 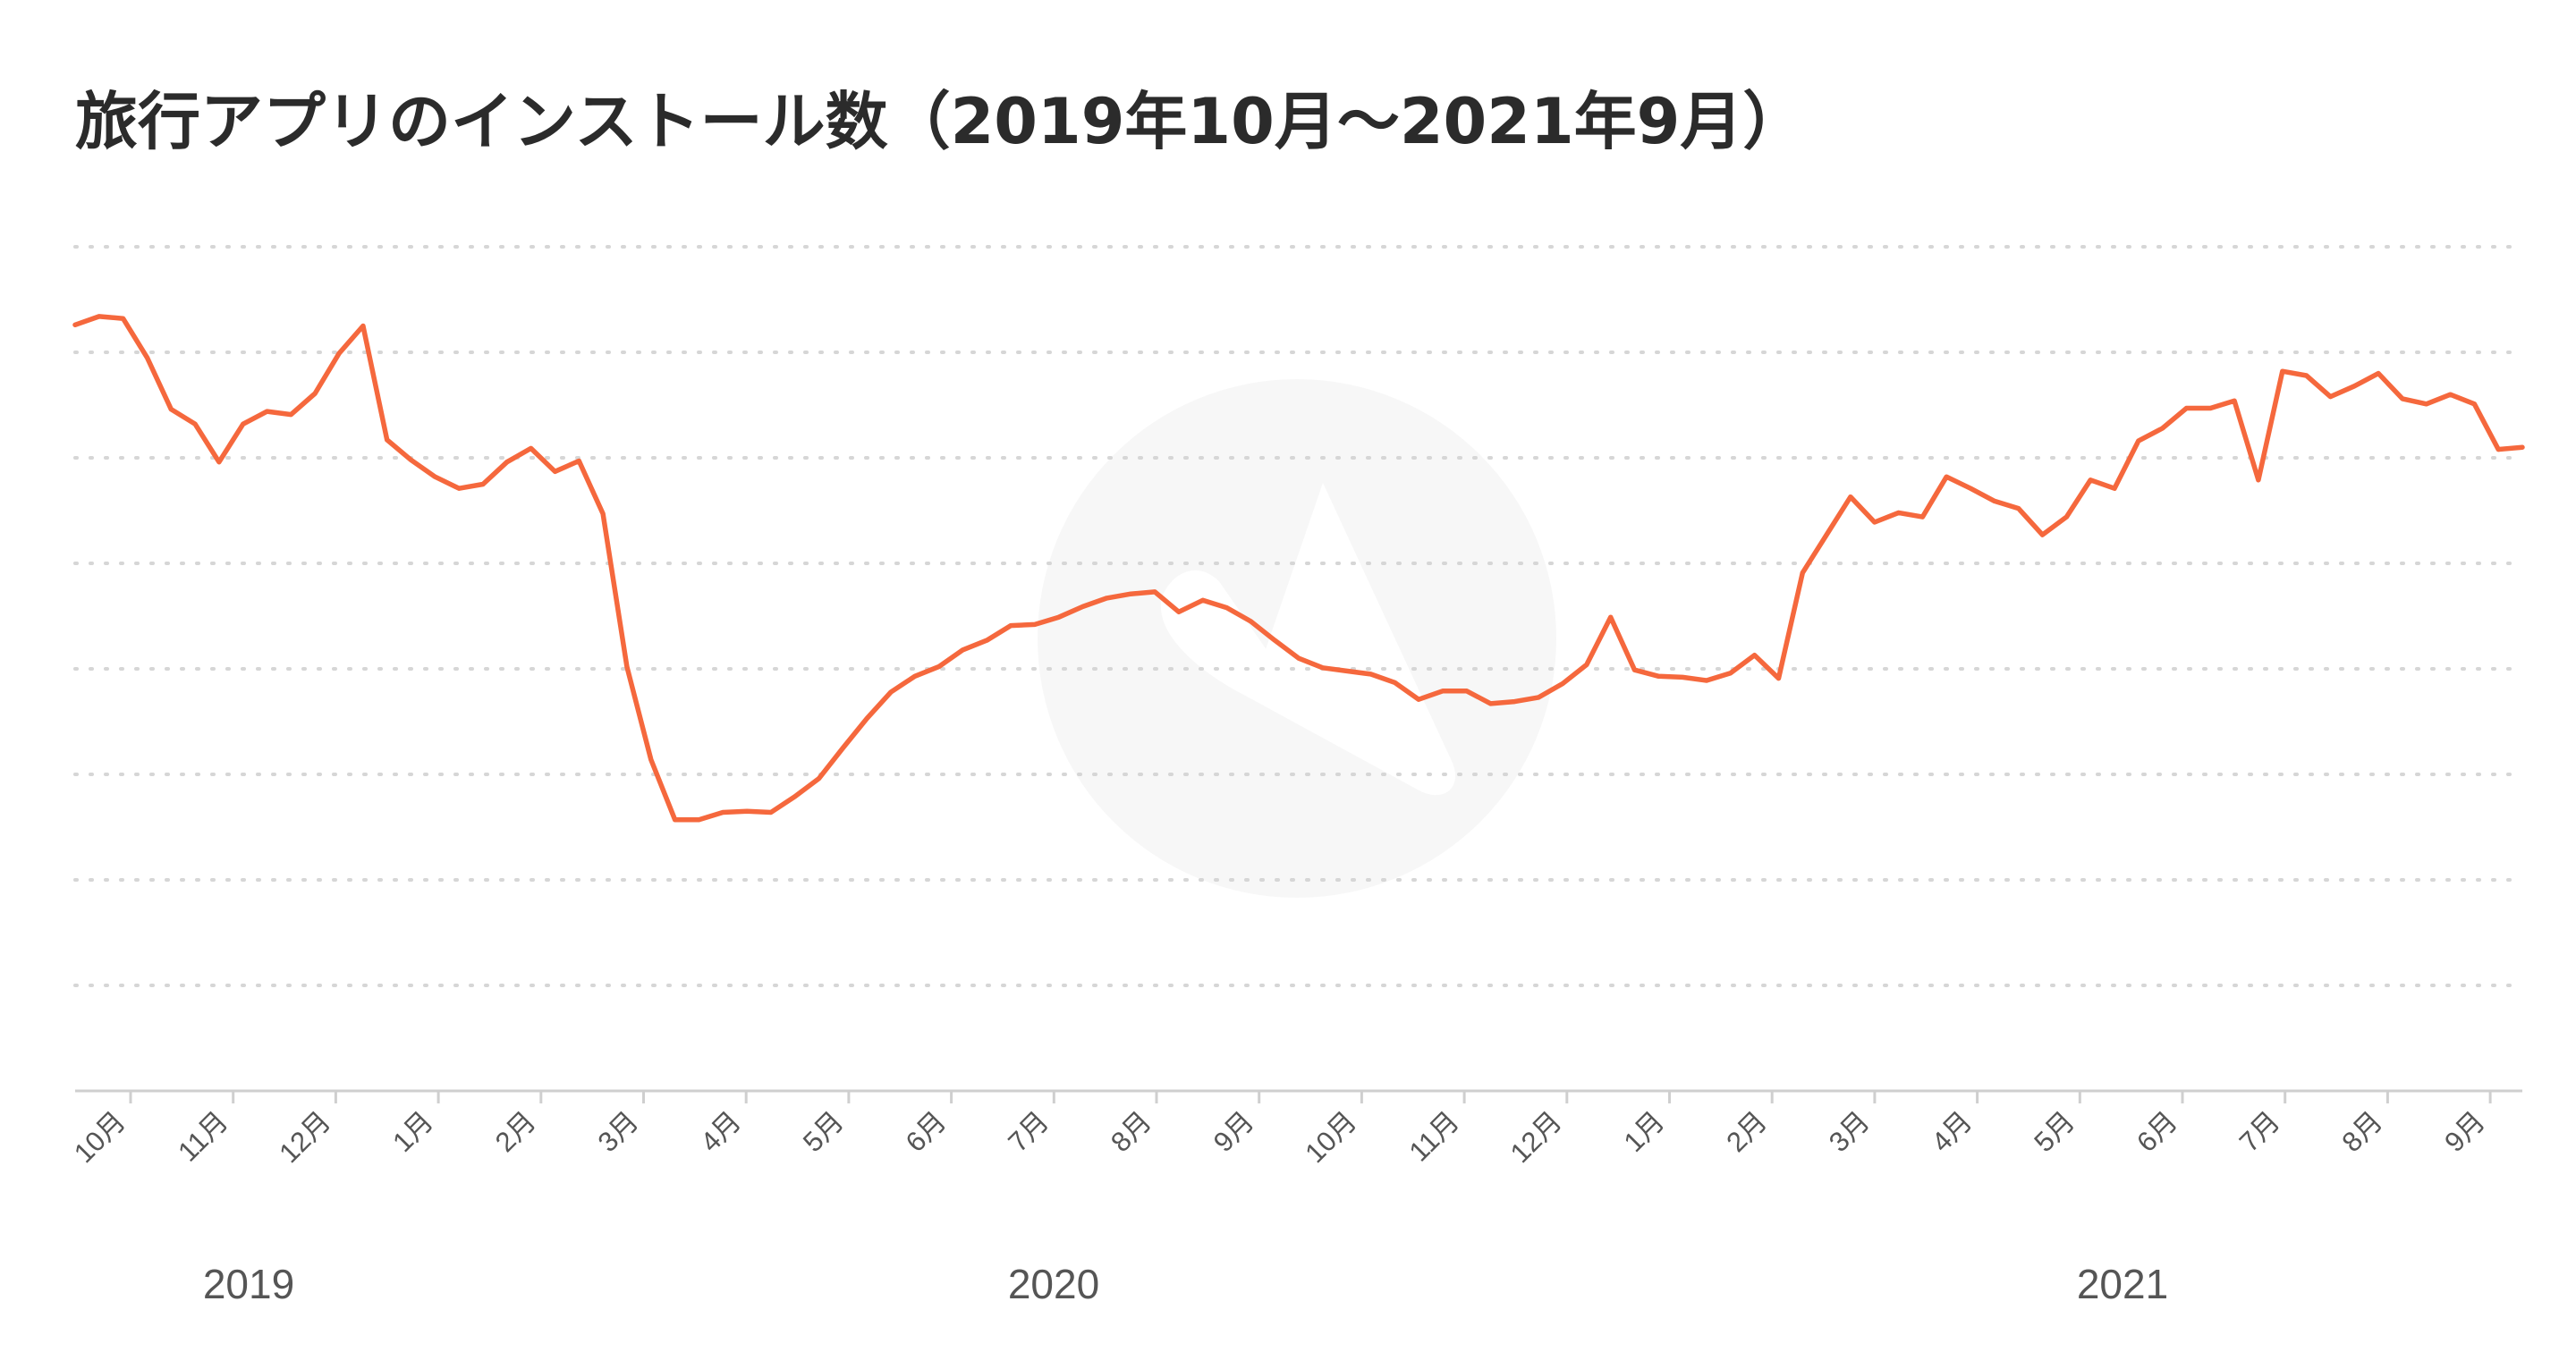 What do you see at coordinates (1297, 638) in the screenshot?
I see `watermark-logo` at bounding box center [1297, 638].